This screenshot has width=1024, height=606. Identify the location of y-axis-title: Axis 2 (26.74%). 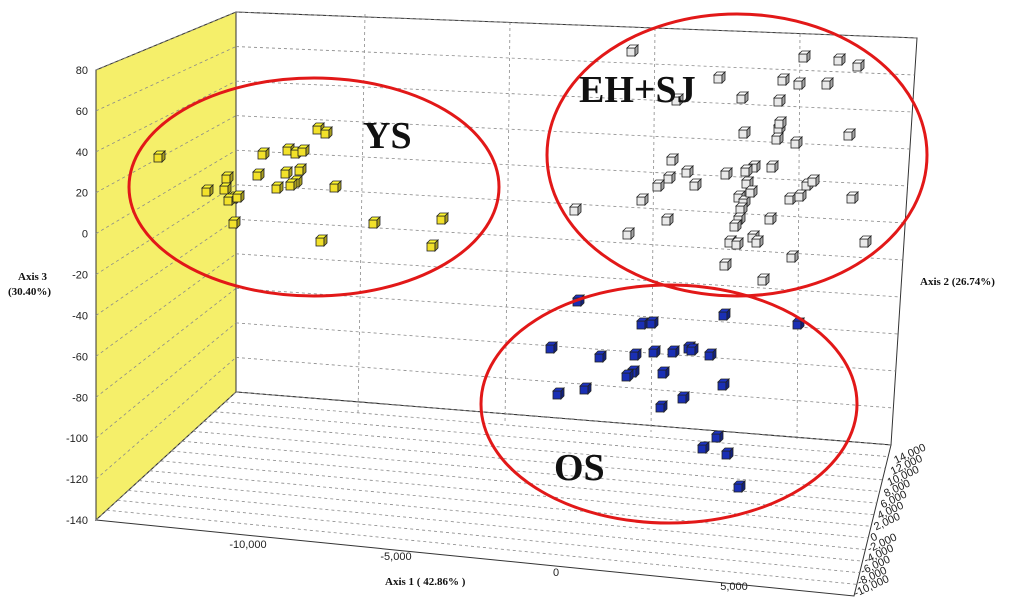
(957, 282).